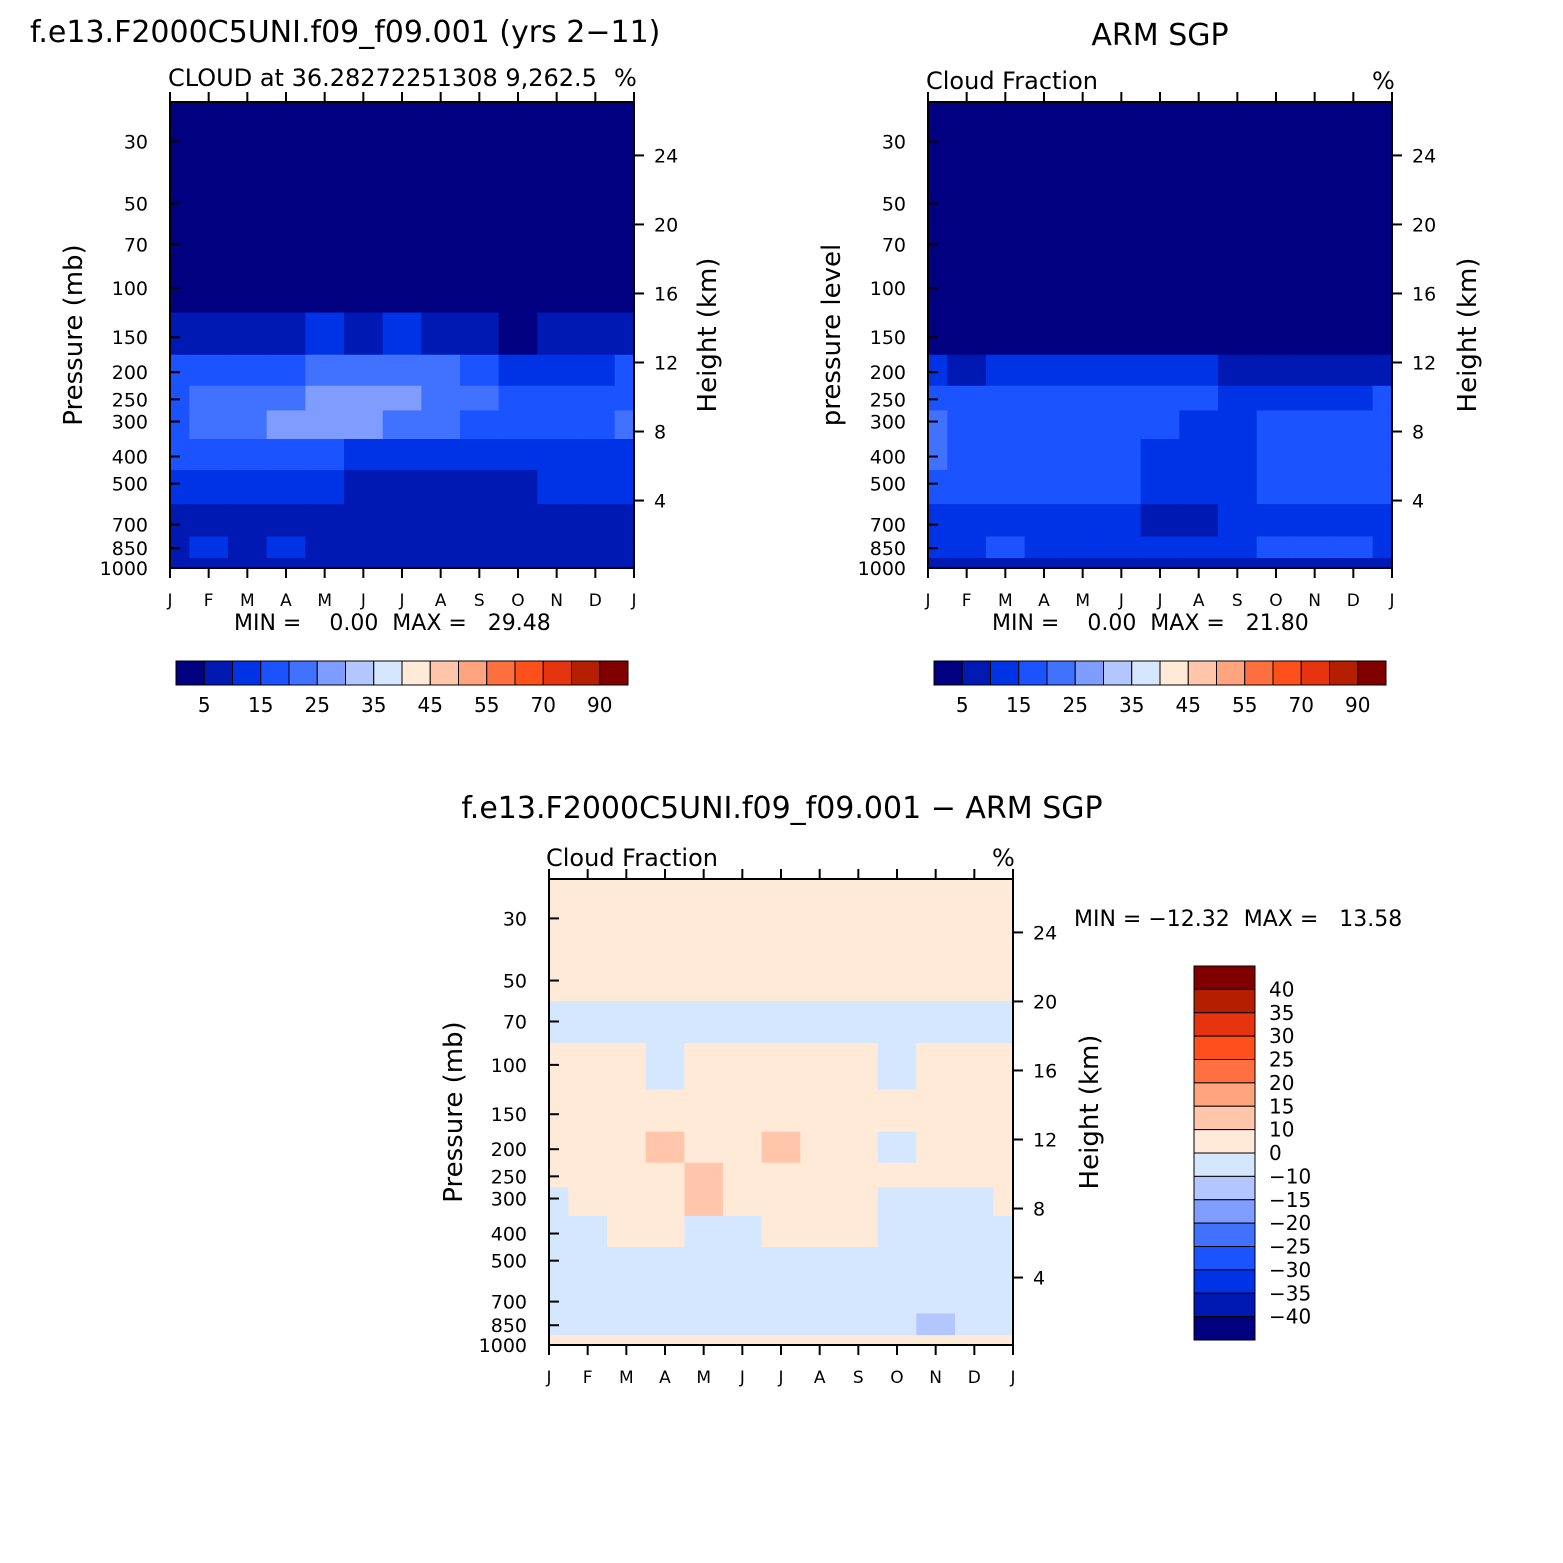  Describe the element at coordinates (260, 705) in the screenshot. I see `colorbar-label: 15` at that location.